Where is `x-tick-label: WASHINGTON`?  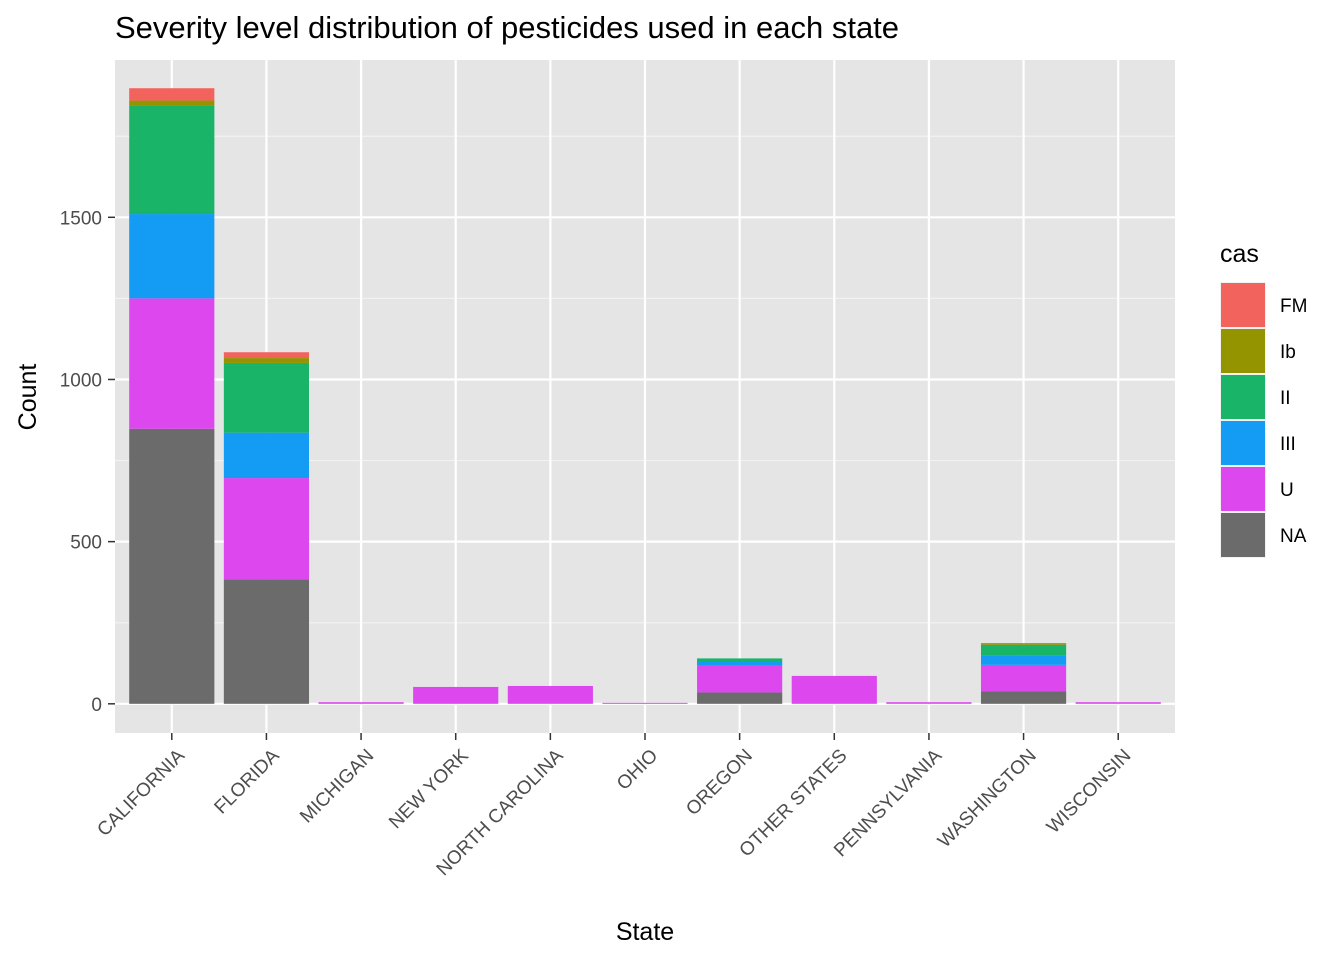 x-tick-label: WASHINGTON is located at coordinates (987, 798).